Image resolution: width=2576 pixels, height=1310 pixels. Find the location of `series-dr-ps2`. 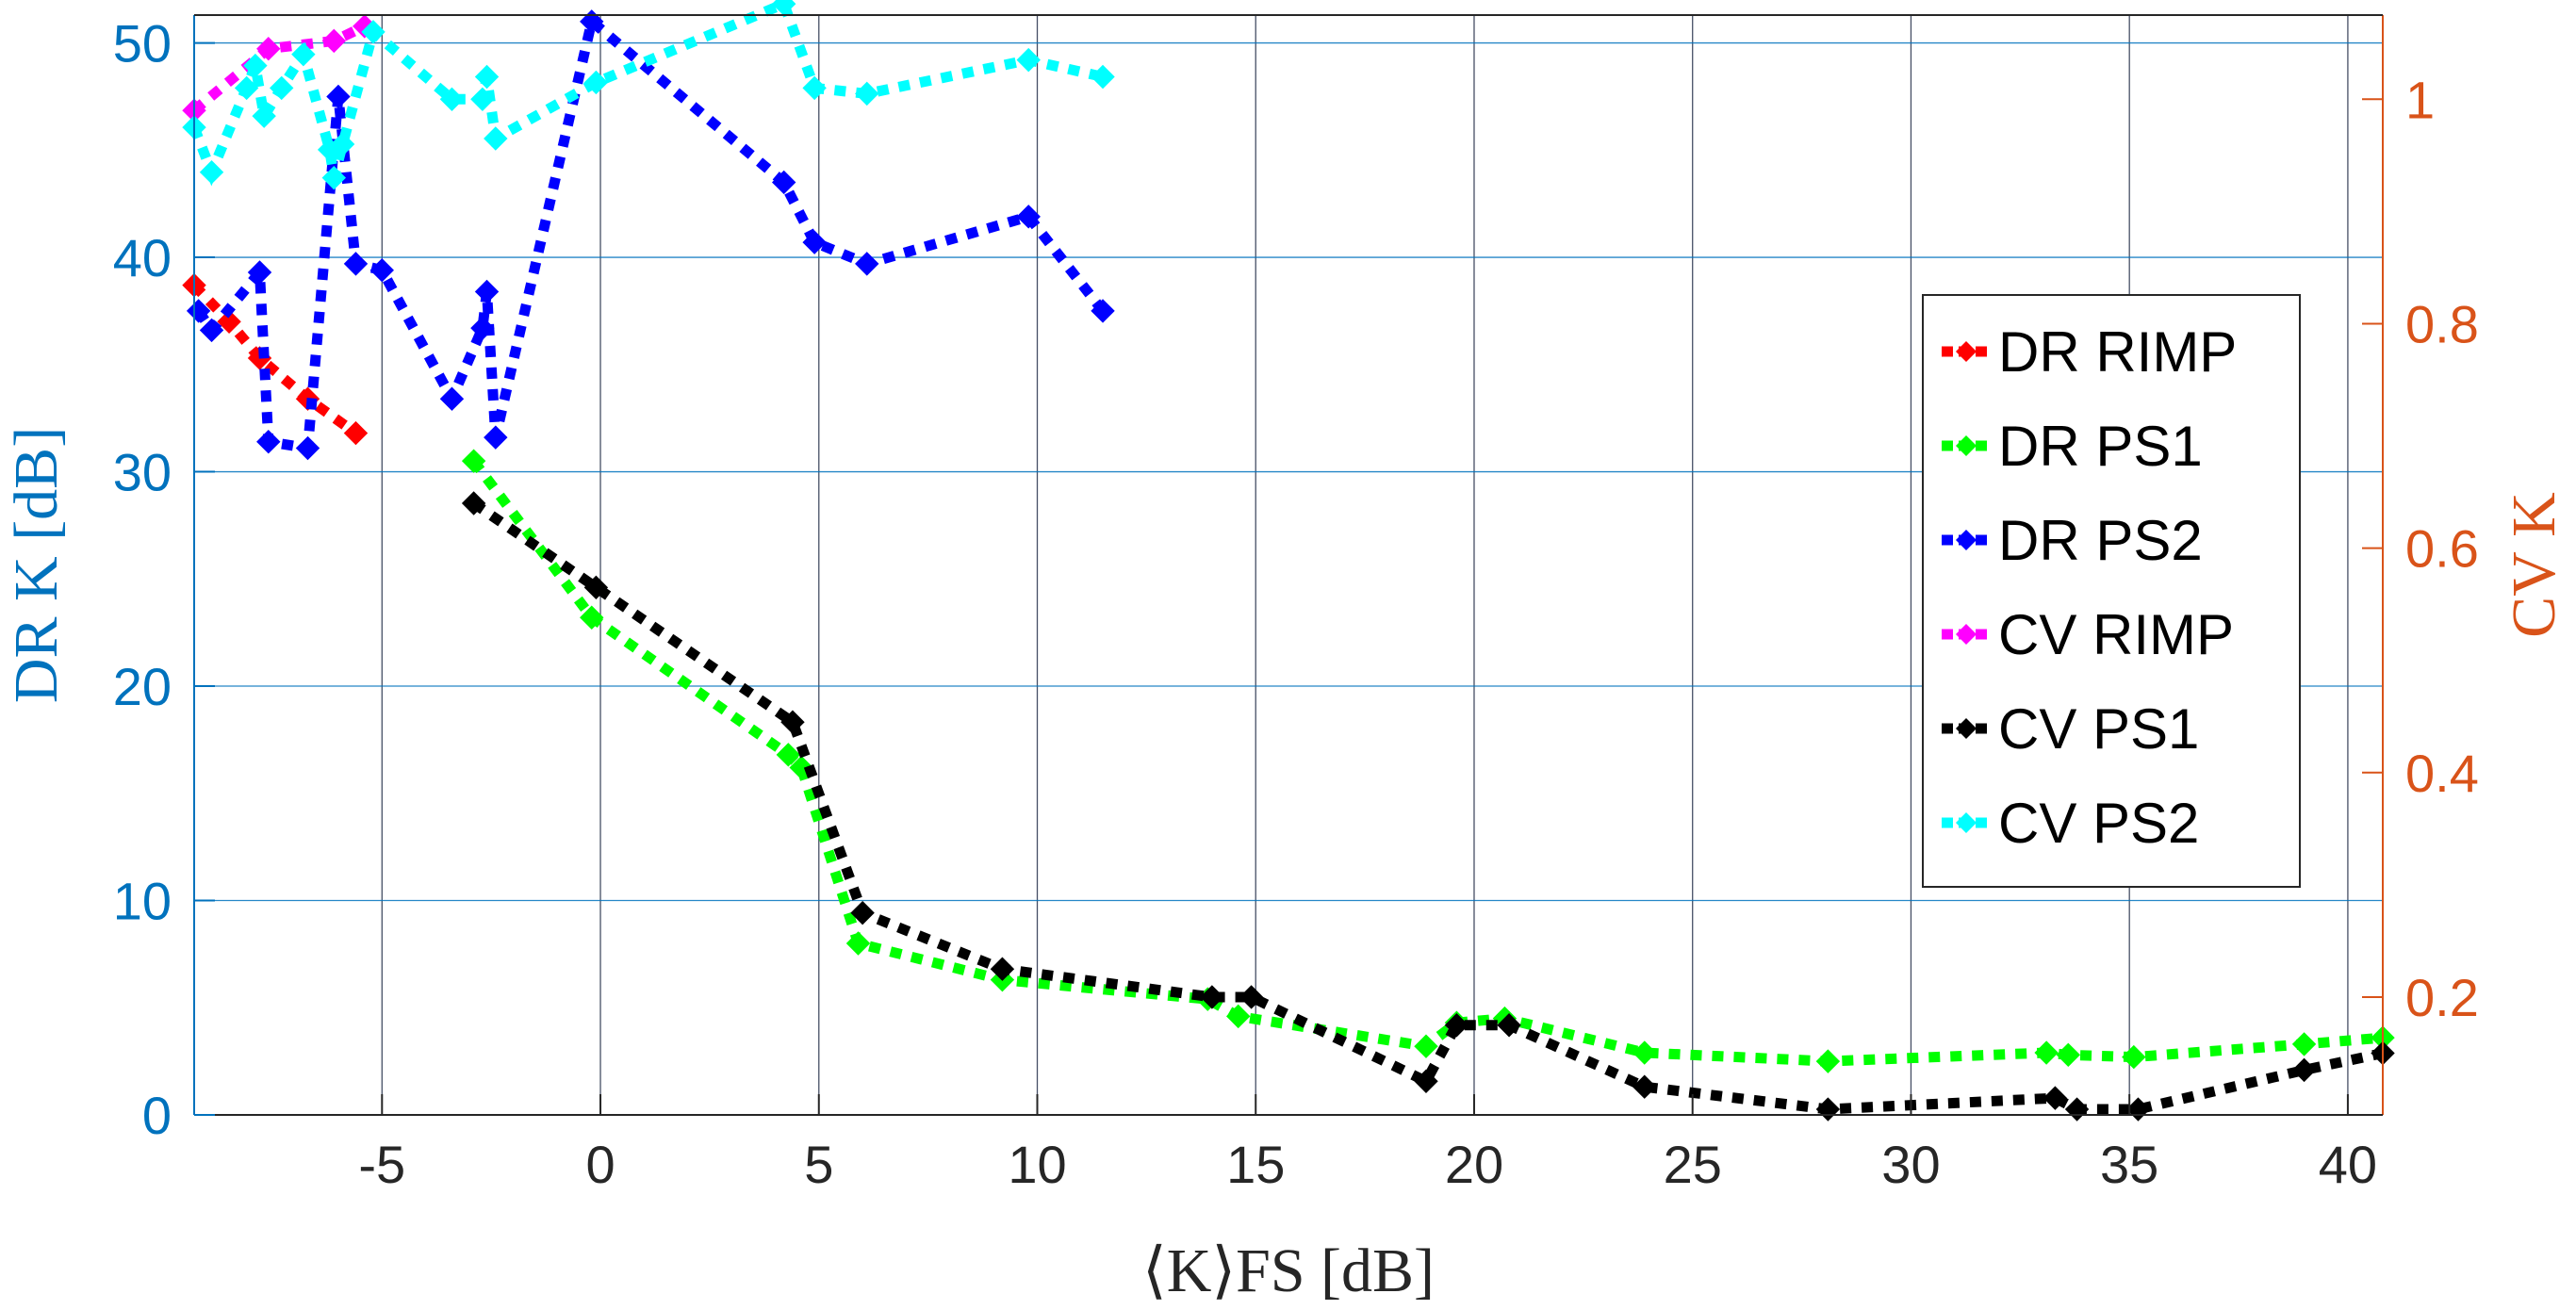

series-dr-ps2 is located at coordinates (650, 235).